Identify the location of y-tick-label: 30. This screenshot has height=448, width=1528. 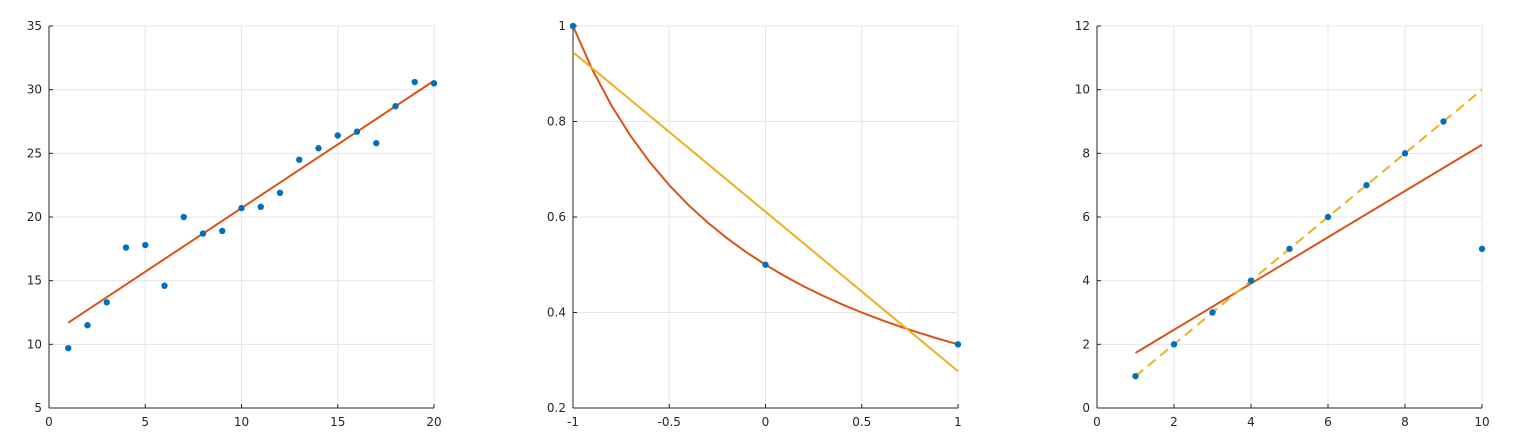
(34, 90).